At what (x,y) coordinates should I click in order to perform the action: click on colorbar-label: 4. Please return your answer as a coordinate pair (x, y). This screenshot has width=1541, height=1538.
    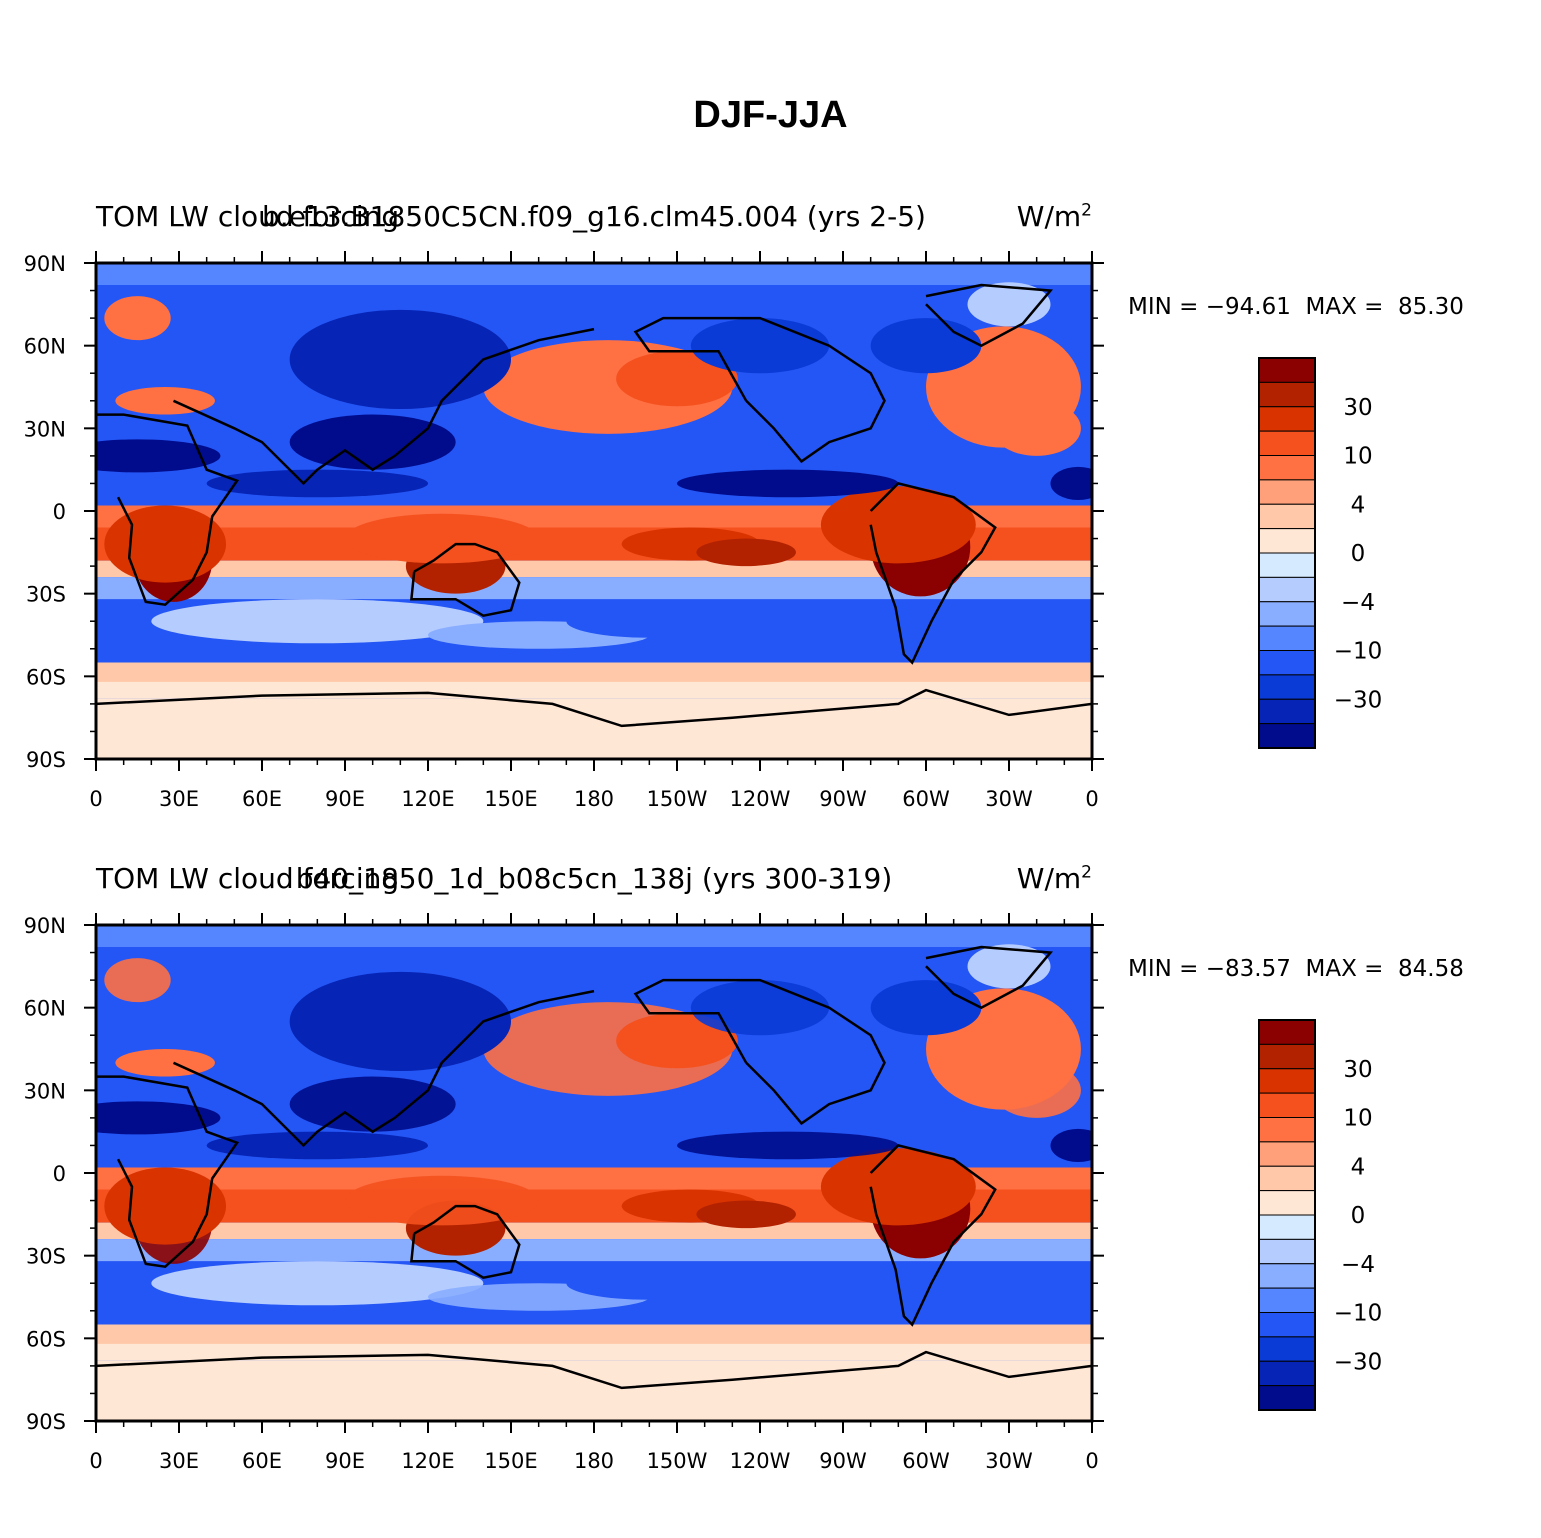
    Looking at the image, I should click on (1358, 505).